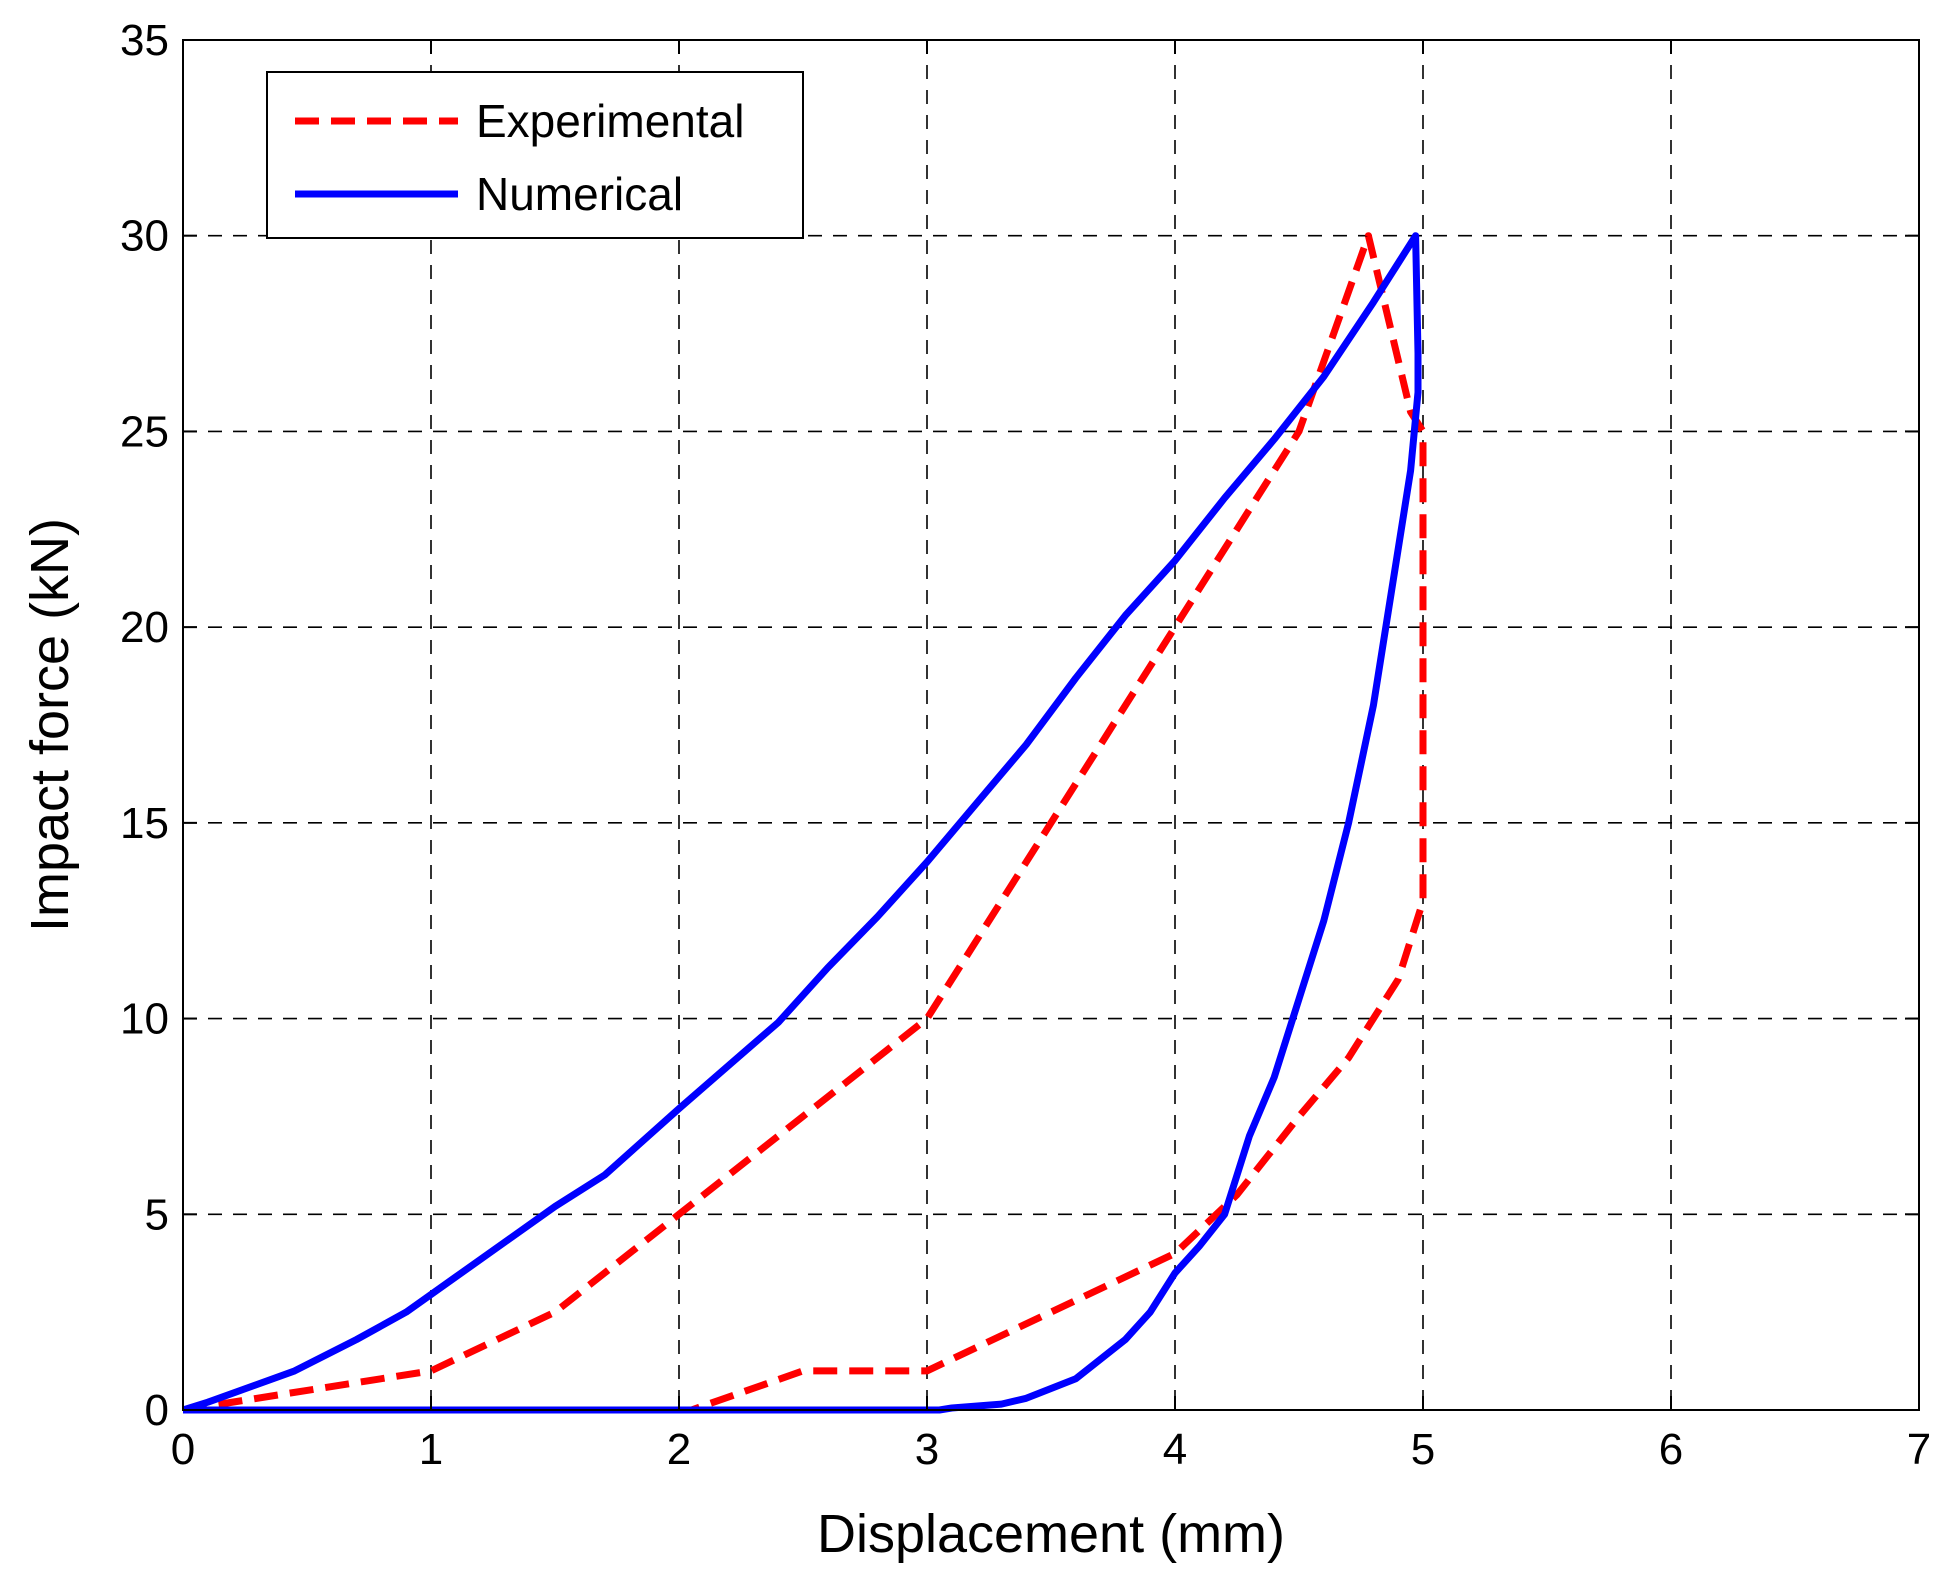  What do you see at coordinates (144, 1019) in the screenshot?
I see `y-tick-label: 10` at bounding box center [144, 1019].